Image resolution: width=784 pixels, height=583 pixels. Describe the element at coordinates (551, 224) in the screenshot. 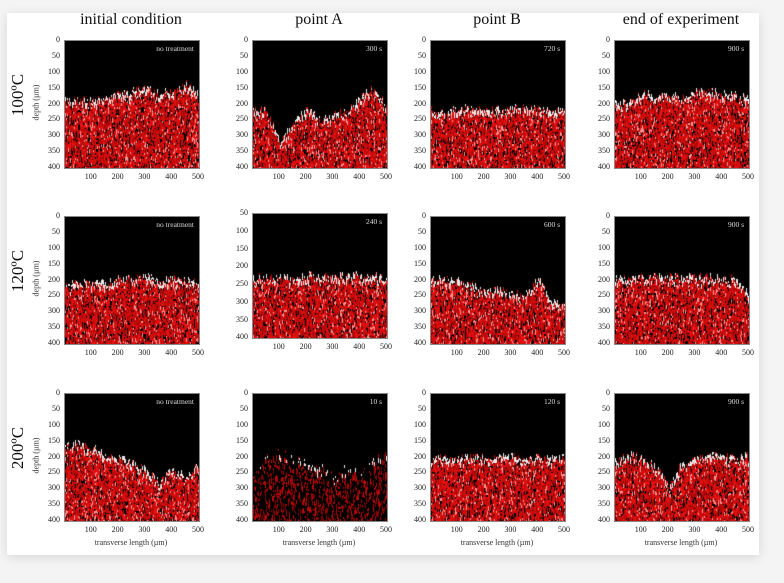

I see `panel-annotation: 600 s` at that location.